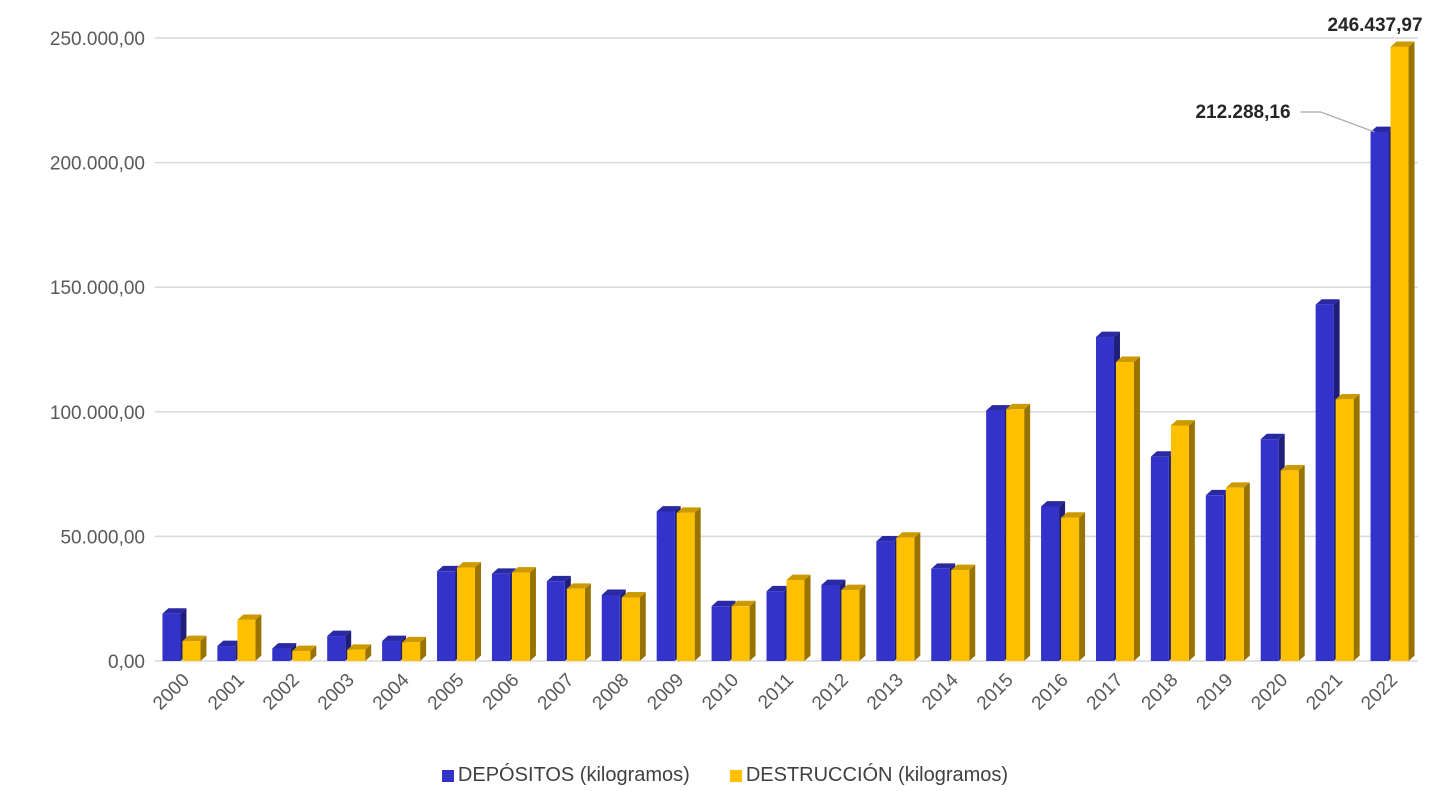 The height and width of the screenshot is (791, 1450). Describe the element at coordinates (1160, 692) in the screenshot. I see `x-tick-label: 2018` at that location.